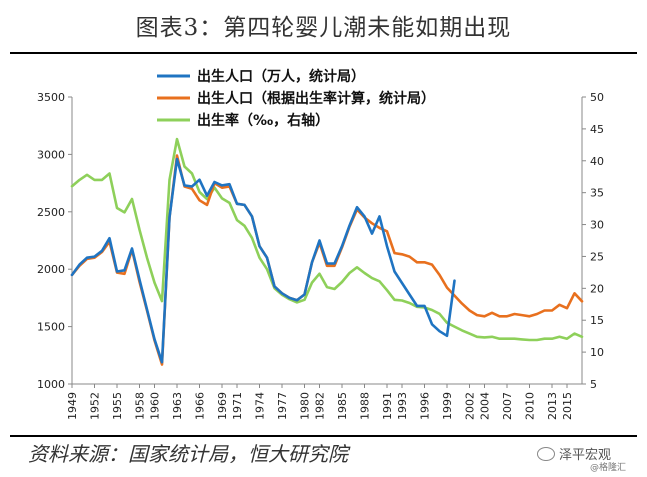 This screenshot has width=647, height=477. What do you see at coordinates (552, 406) in the screenshot?
I see `x-tick-label: 2013` at bounding box center [552, 406].